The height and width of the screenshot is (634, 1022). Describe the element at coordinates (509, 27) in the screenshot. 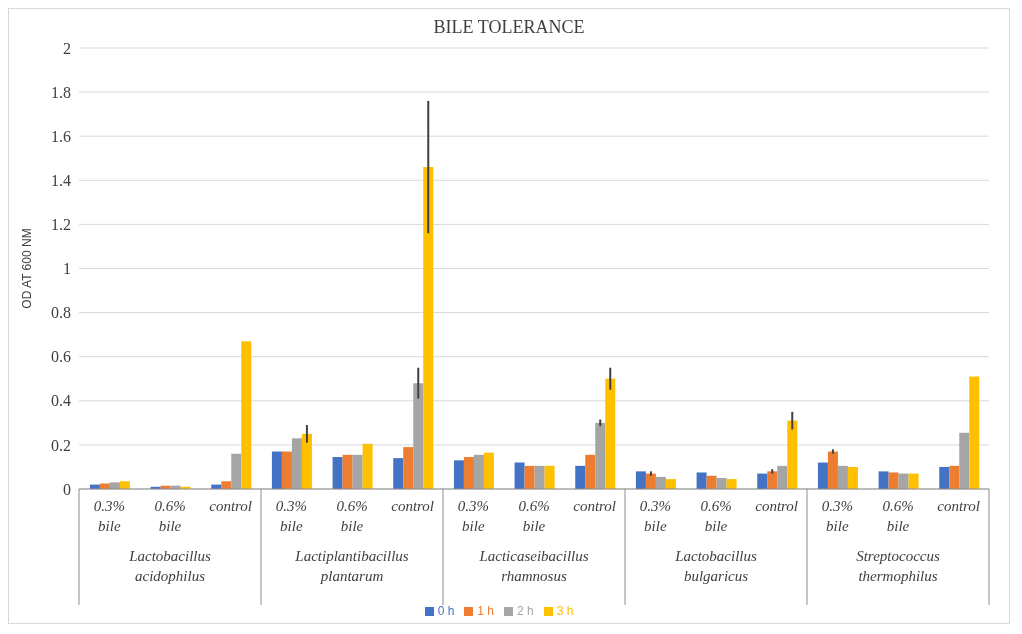

I see `chart-title: BILE TOLERANCE` at that location.